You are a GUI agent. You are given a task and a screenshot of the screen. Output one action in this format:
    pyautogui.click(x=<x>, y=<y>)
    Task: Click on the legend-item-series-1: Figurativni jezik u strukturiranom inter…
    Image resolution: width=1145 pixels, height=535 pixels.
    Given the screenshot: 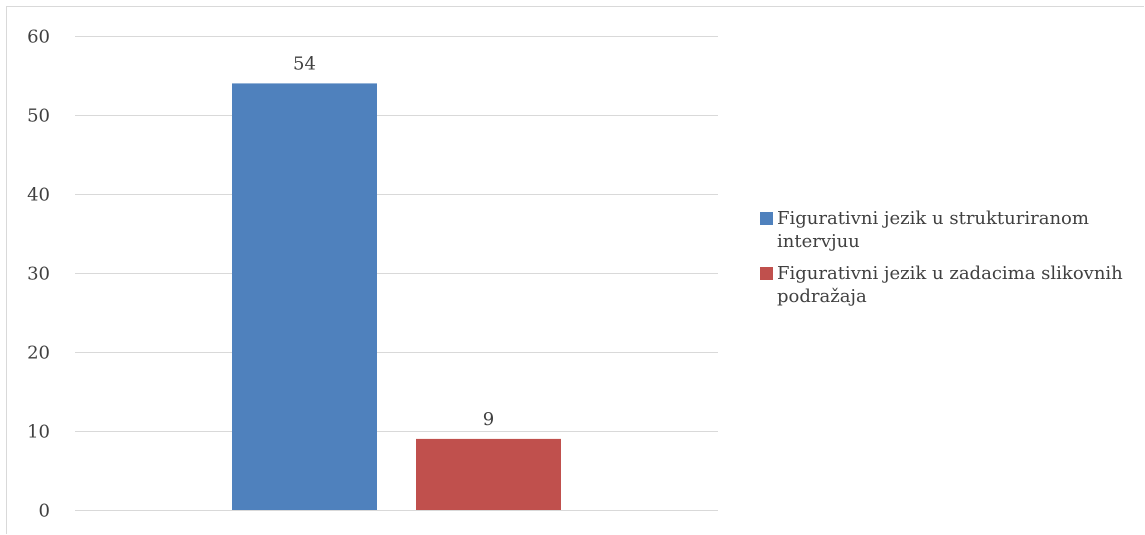 What is the action you would take?
    pyautogui.click(x=950, y=230)
    